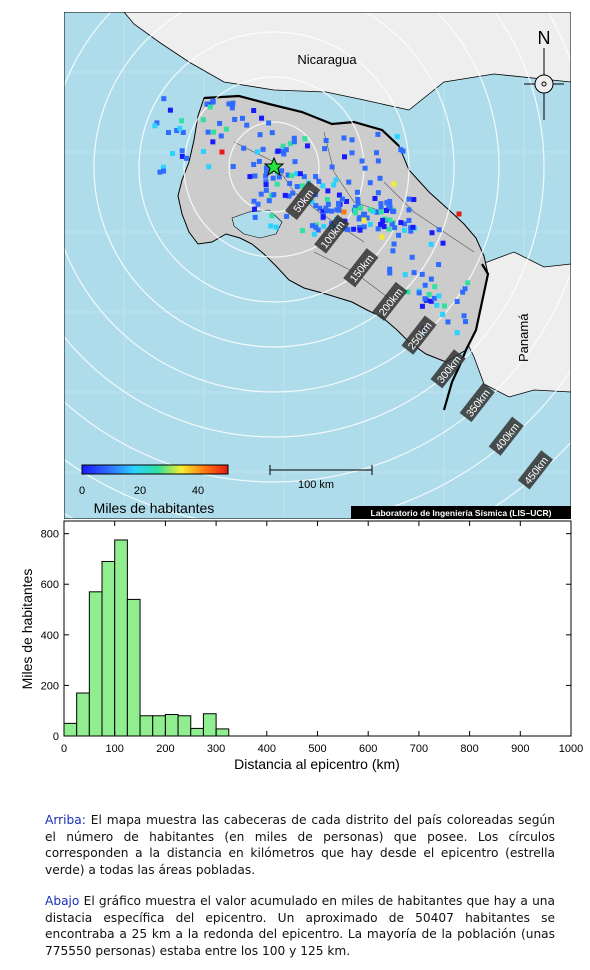 Image resolution: width=590 pixels, height=970 pixels. What do you see at coordinates (154, 508) in the screenshot?
I see `colorbar-title: Miles de habitantes` at bounding box center [154, 508].